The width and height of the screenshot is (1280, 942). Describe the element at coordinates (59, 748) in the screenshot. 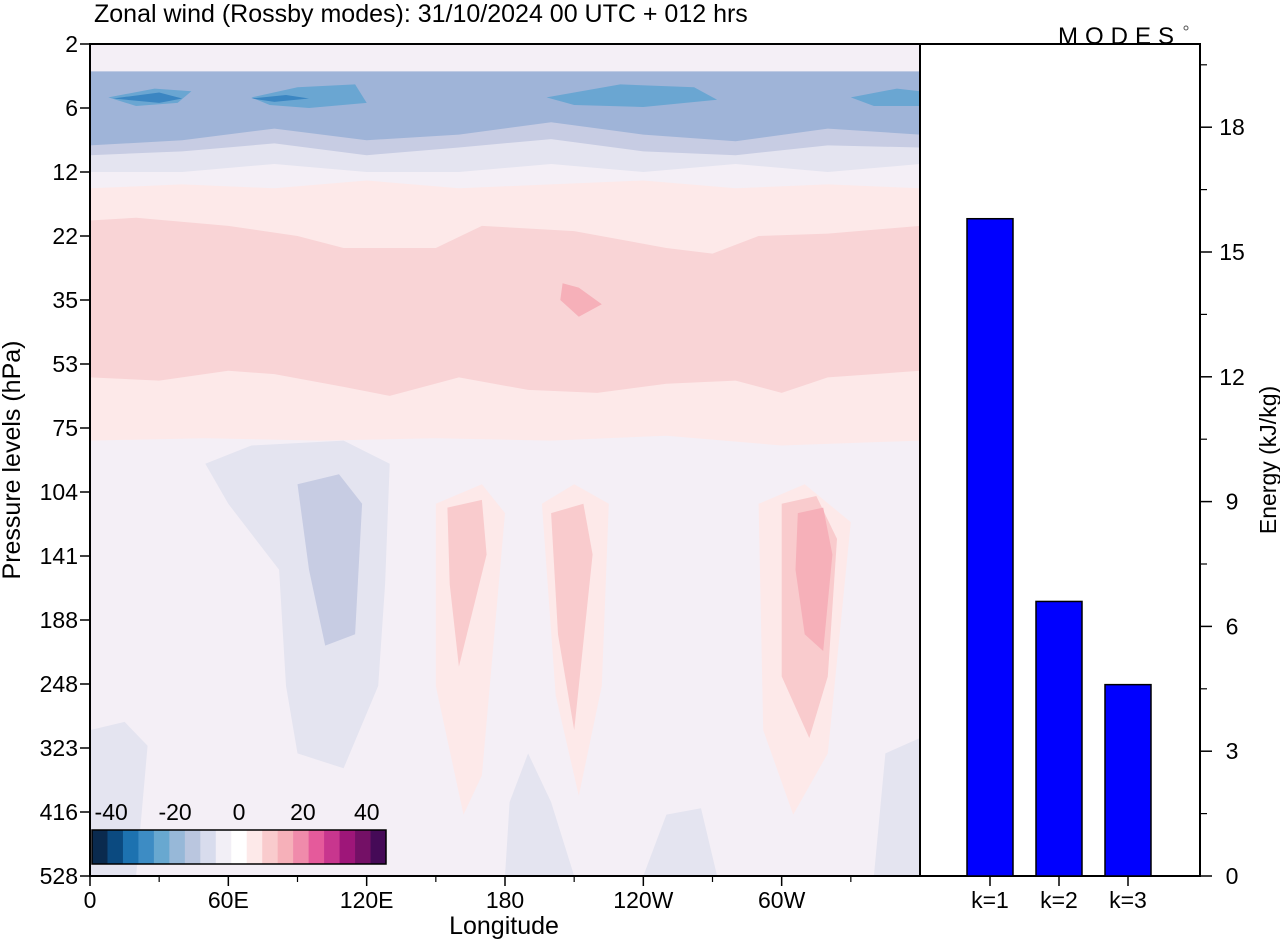

I see `y-tick-label: 323` at that location.